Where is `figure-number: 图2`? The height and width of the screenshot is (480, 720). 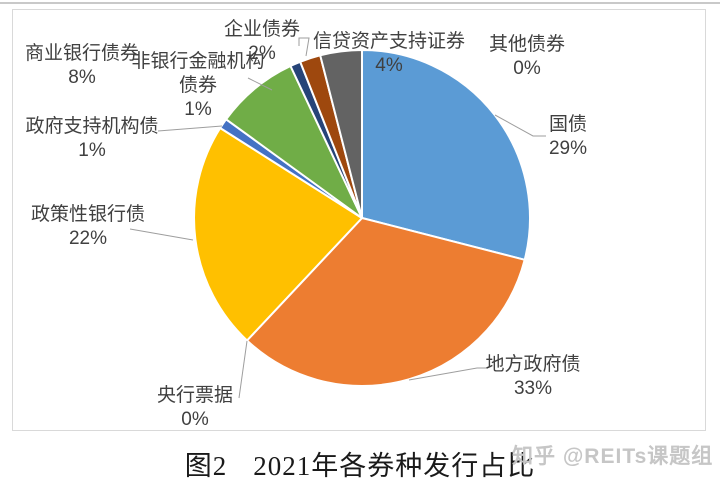 figure-number: 图2 is located at coordinates (206, 465).